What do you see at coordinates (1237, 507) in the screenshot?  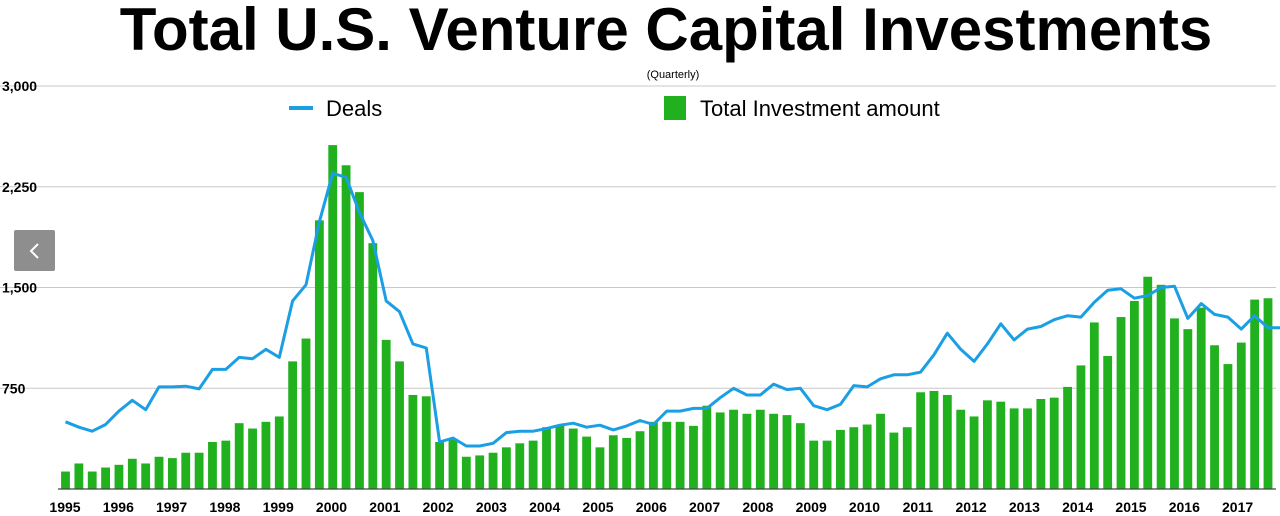 I see `x-tick-label: 2017` at bounding box center [1237, 507].